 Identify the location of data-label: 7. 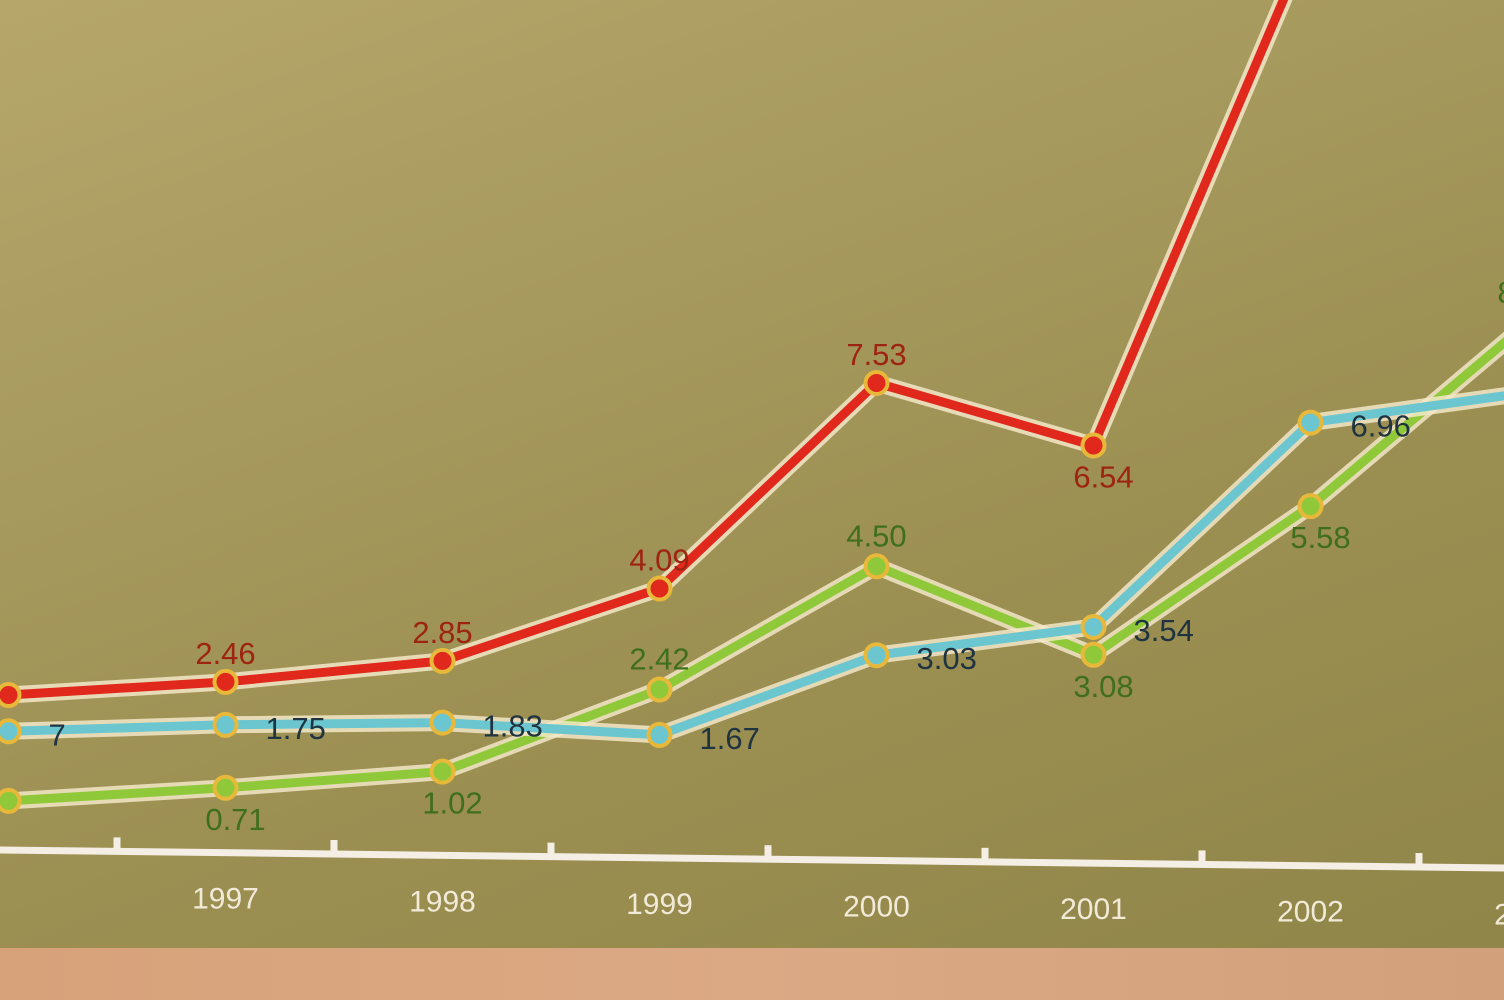
(57, 734).